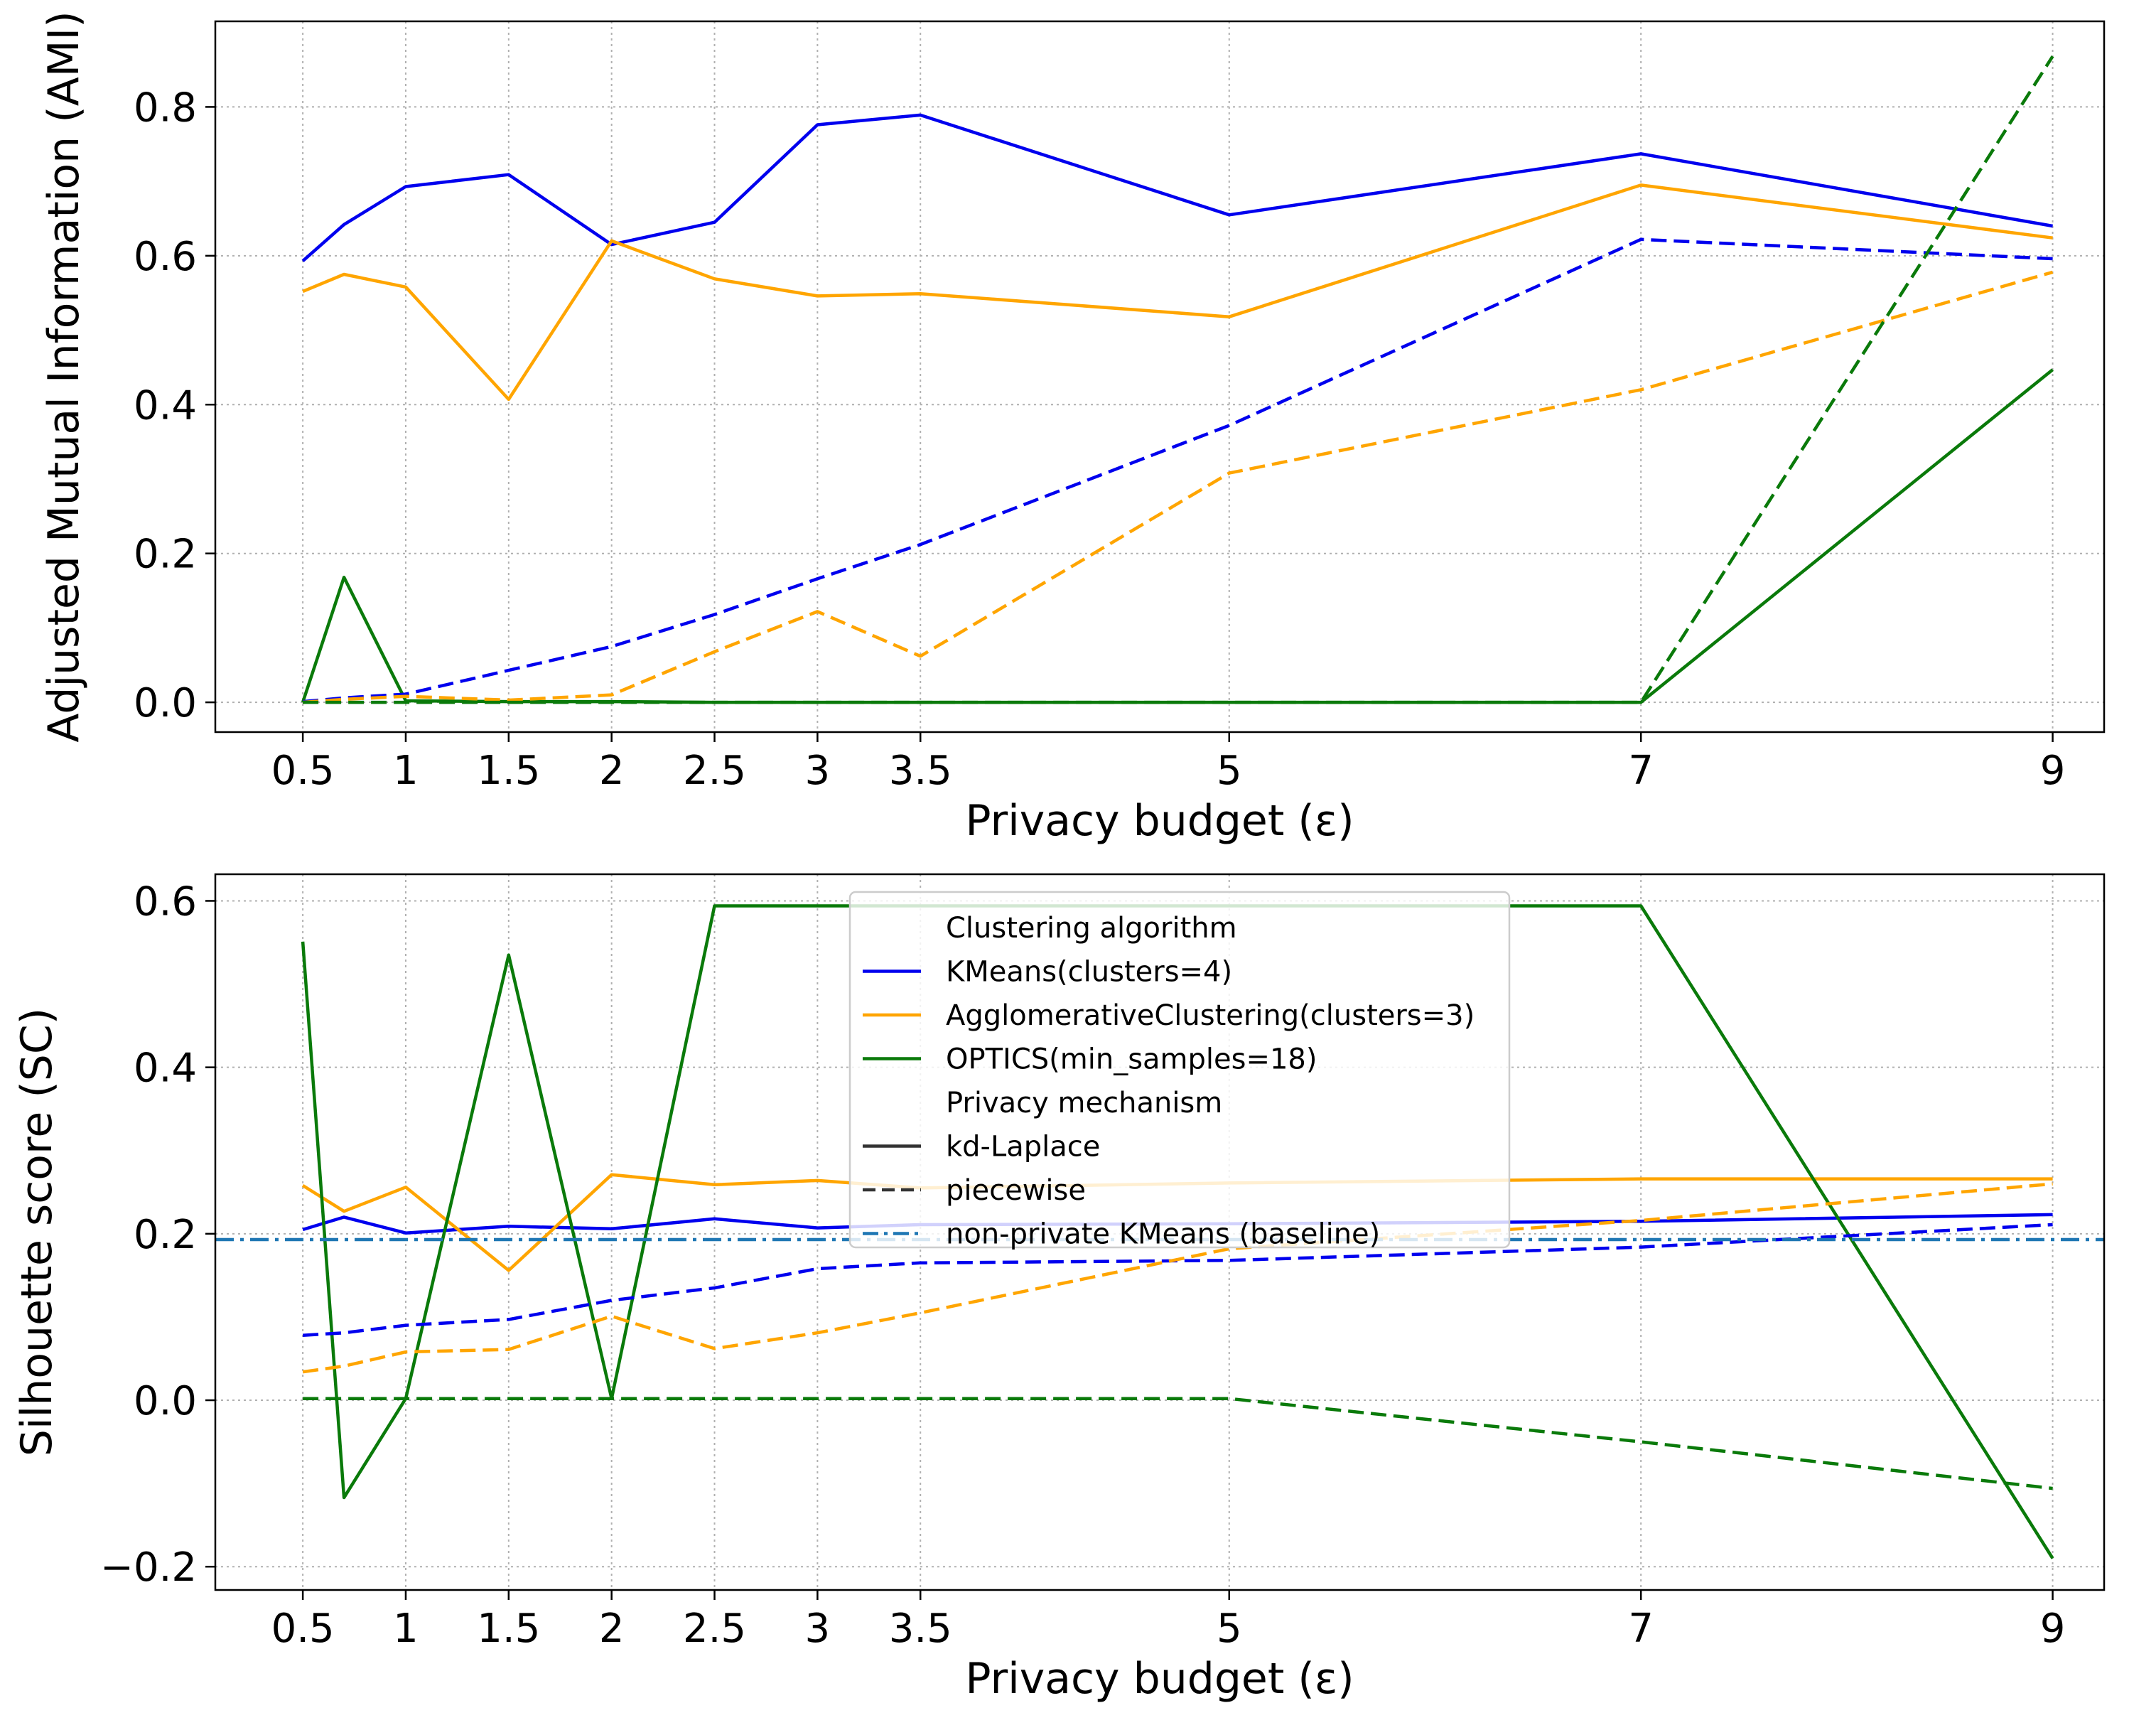  I want to click on legend-entry-label: KMeans(clusters=4), so click(1089, 972).